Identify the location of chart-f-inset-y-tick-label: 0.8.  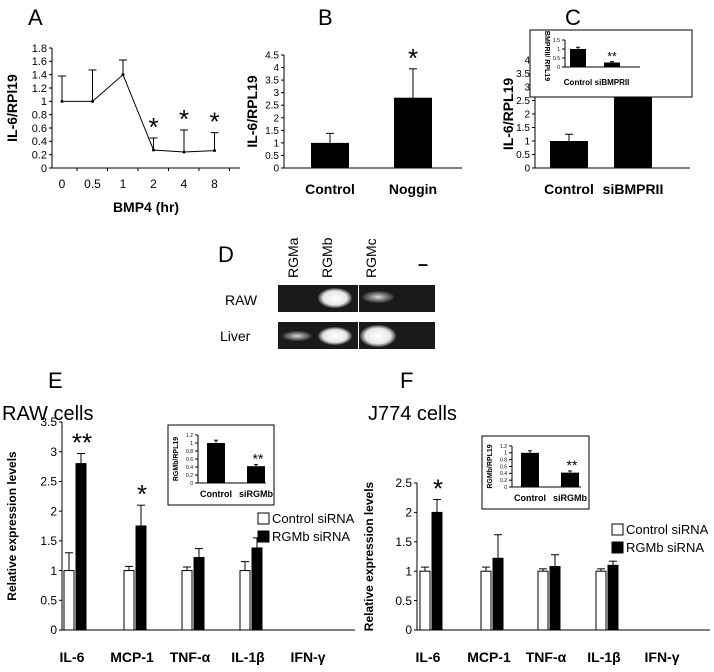
(503, 460).